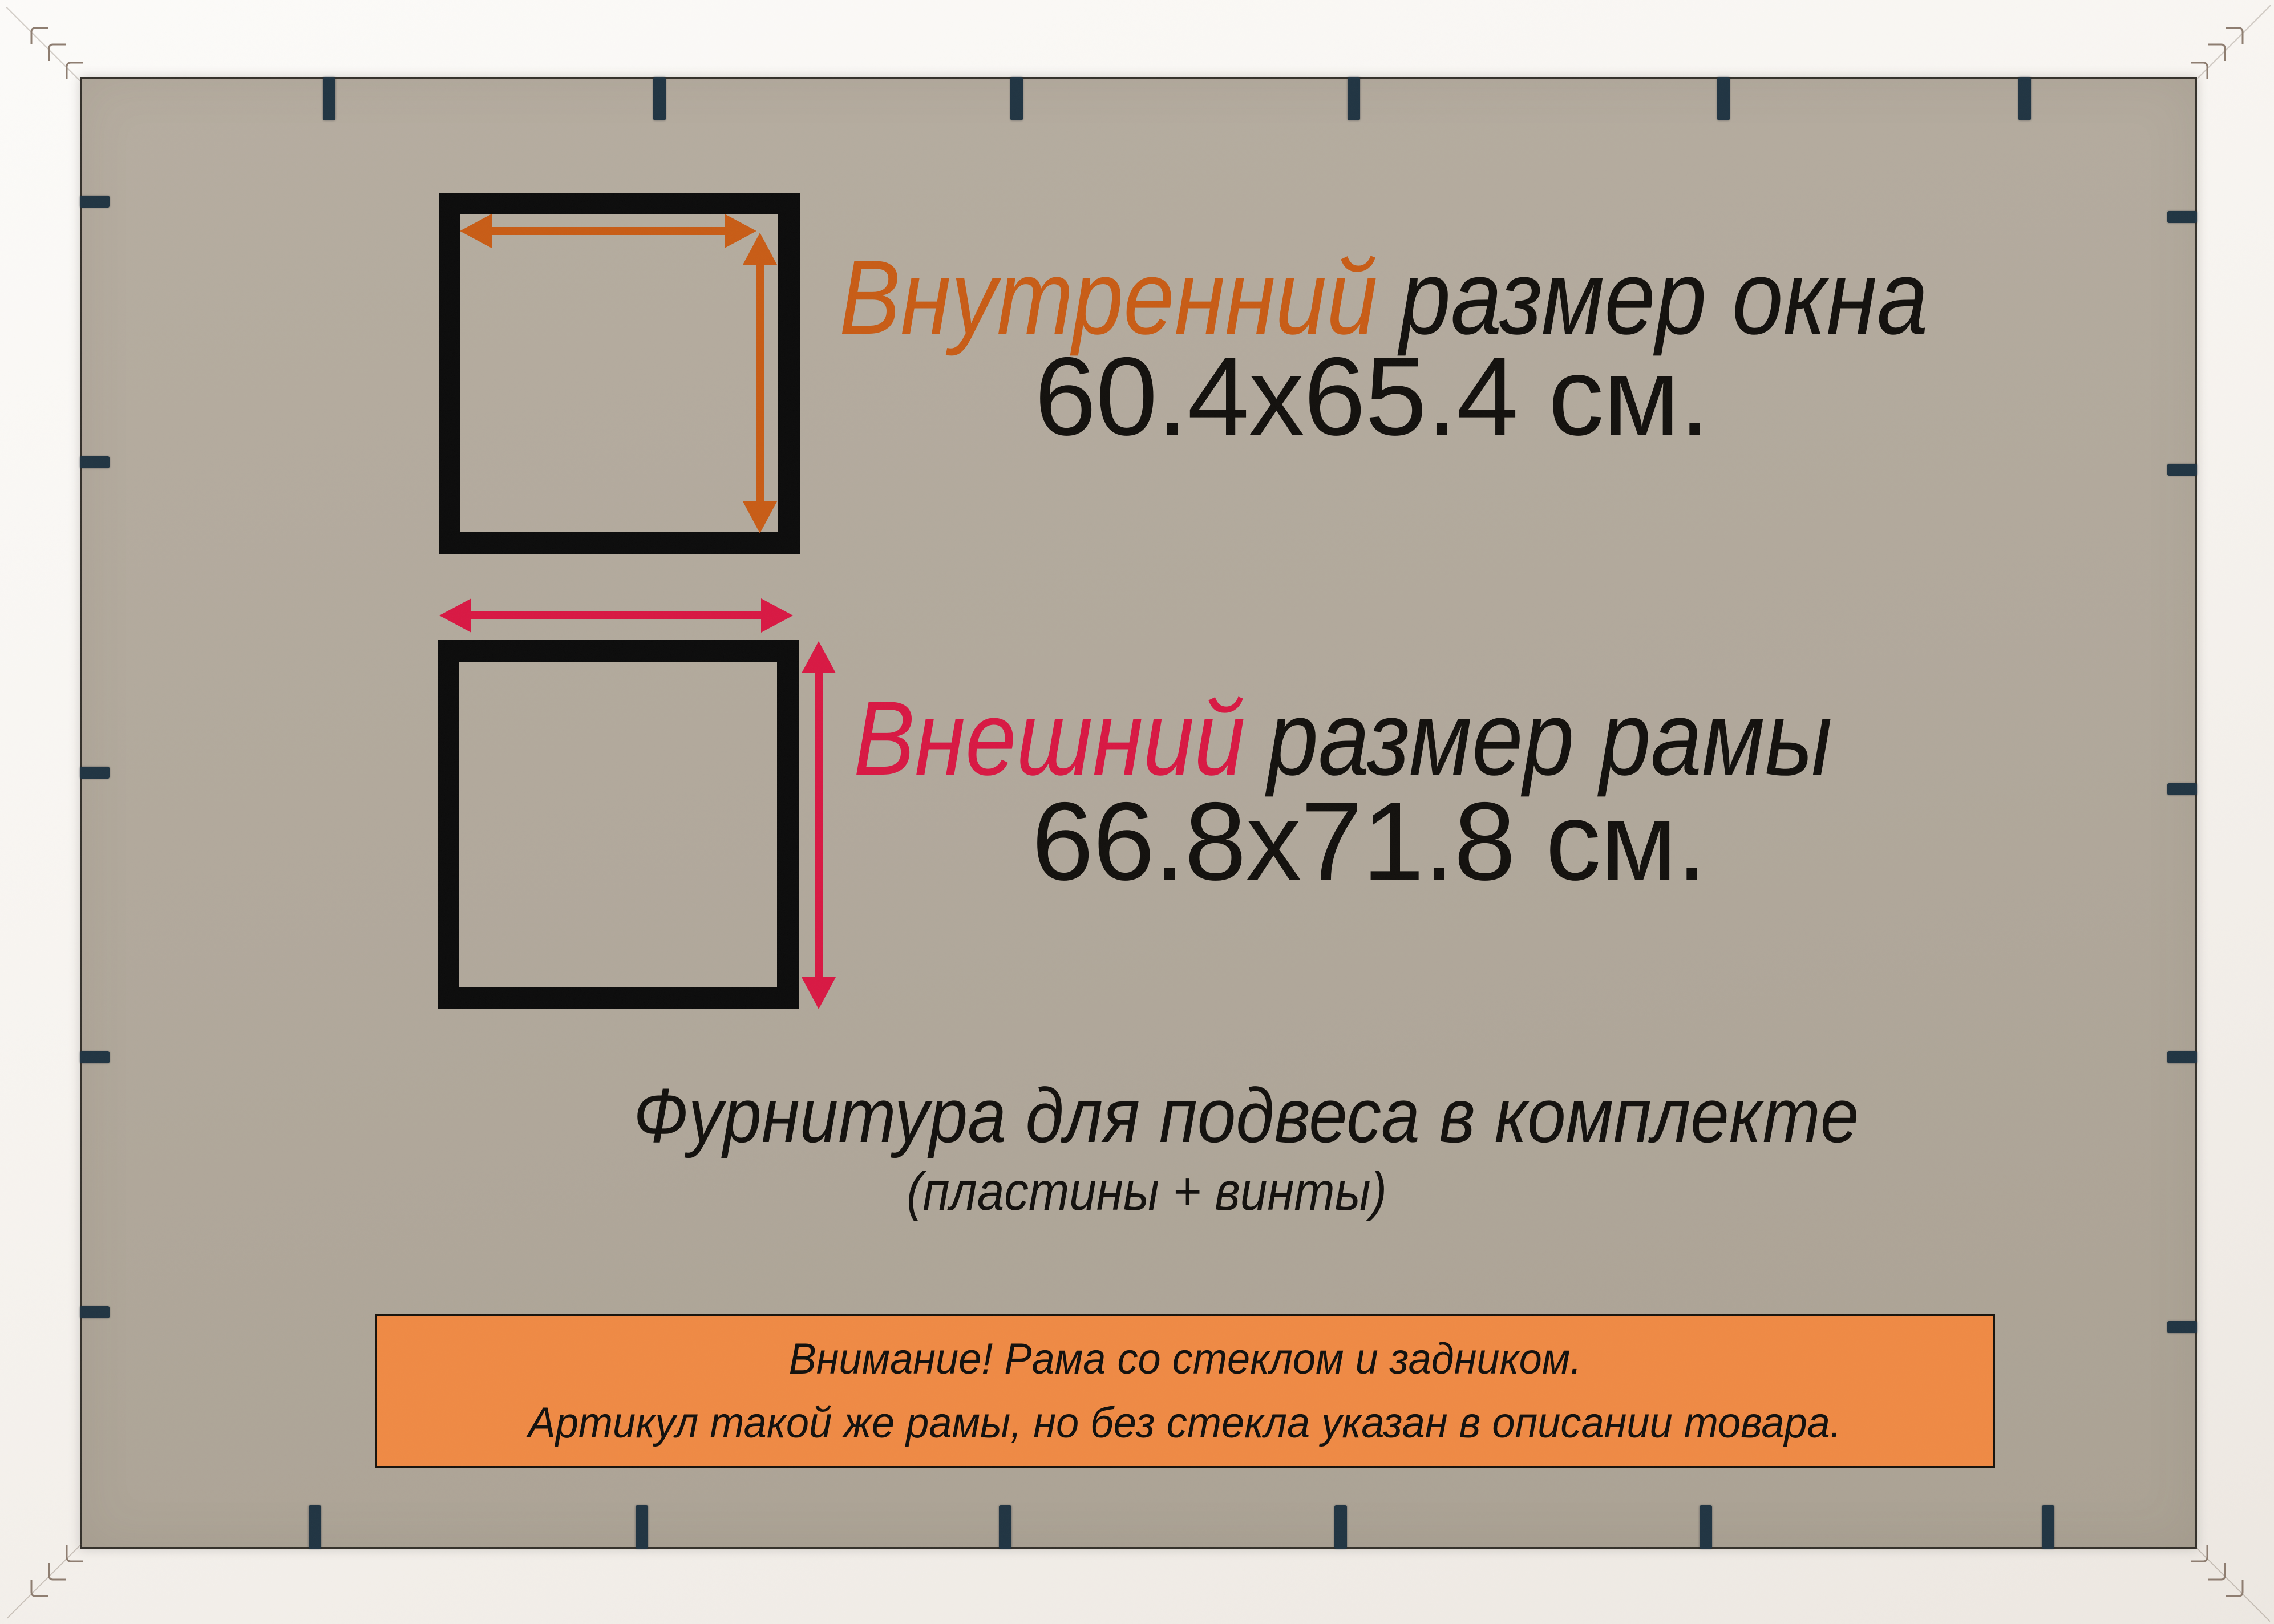  I want to click on arrowhead-right, so click(777, 616).